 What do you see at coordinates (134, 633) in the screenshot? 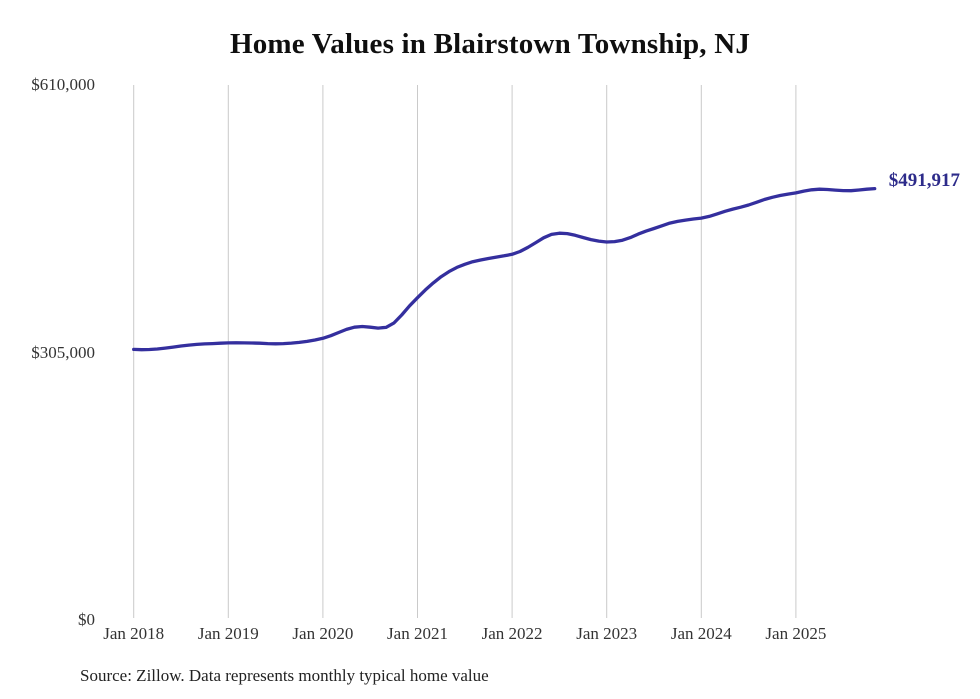
I see `x-tick-label: Jan 2018` at bounding box center [134, 633].